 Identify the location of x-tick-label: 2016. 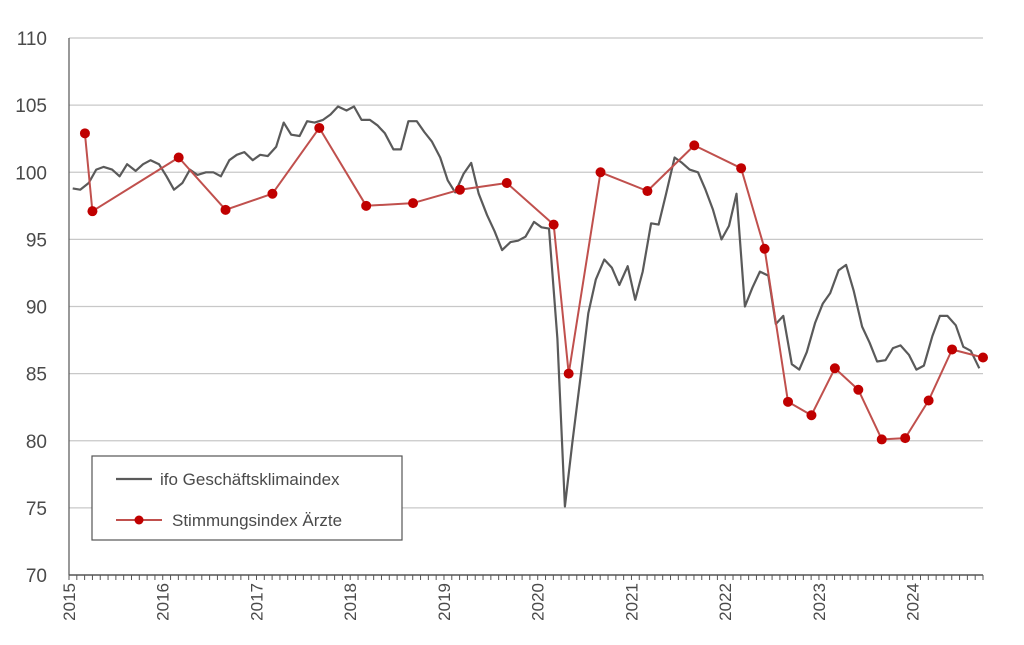
(163, 602).